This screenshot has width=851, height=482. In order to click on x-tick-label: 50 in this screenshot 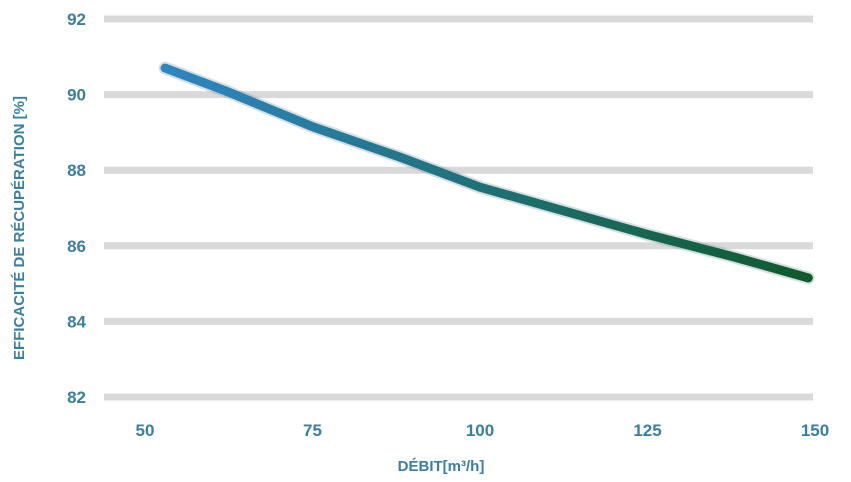, I will do `click(145, 430)`.